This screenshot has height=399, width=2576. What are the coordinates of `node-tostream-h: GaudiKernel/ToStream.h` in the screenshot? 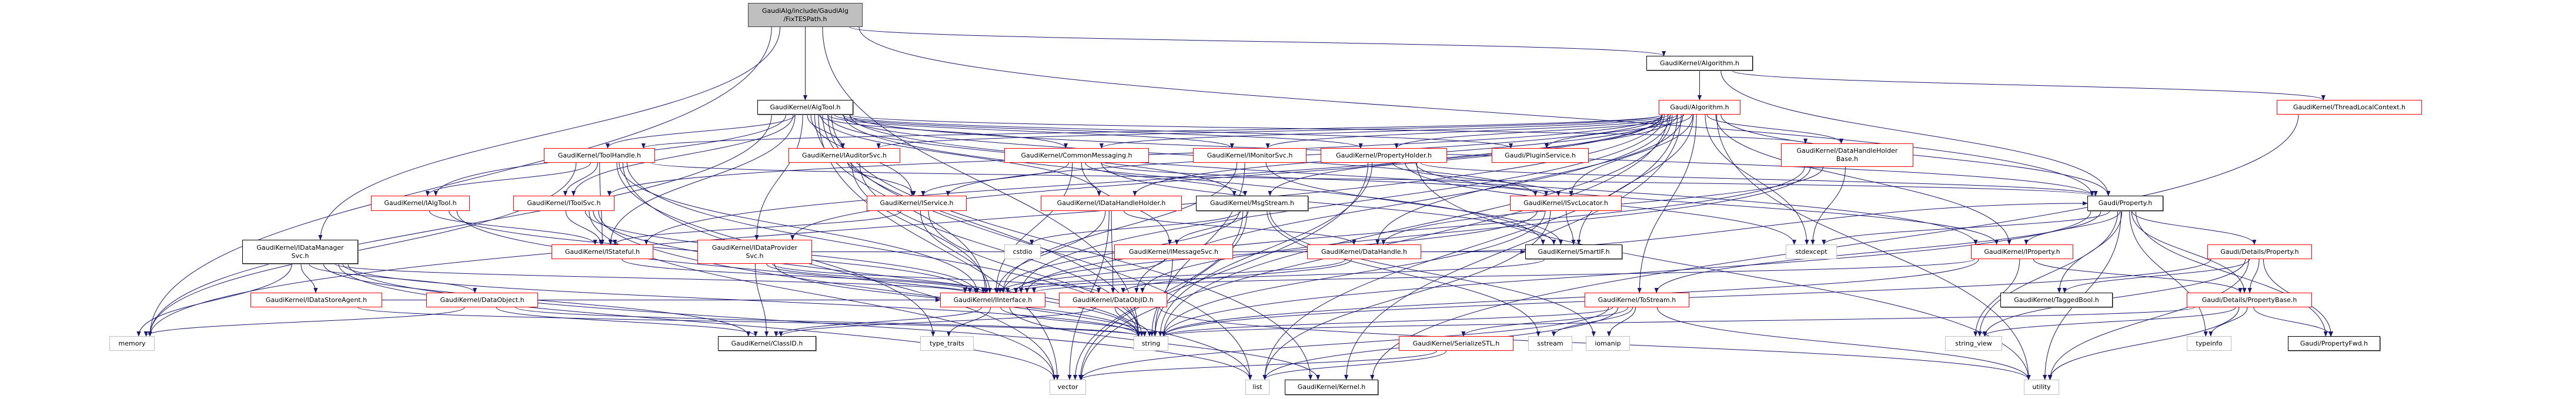 It's located at (1637, 300).